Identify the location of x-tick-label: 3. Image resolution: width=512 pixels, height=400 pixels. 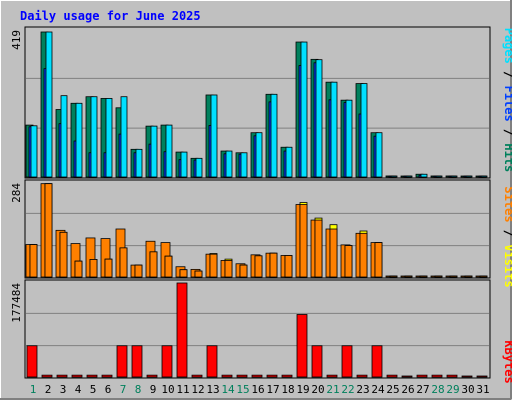
(63, 389).